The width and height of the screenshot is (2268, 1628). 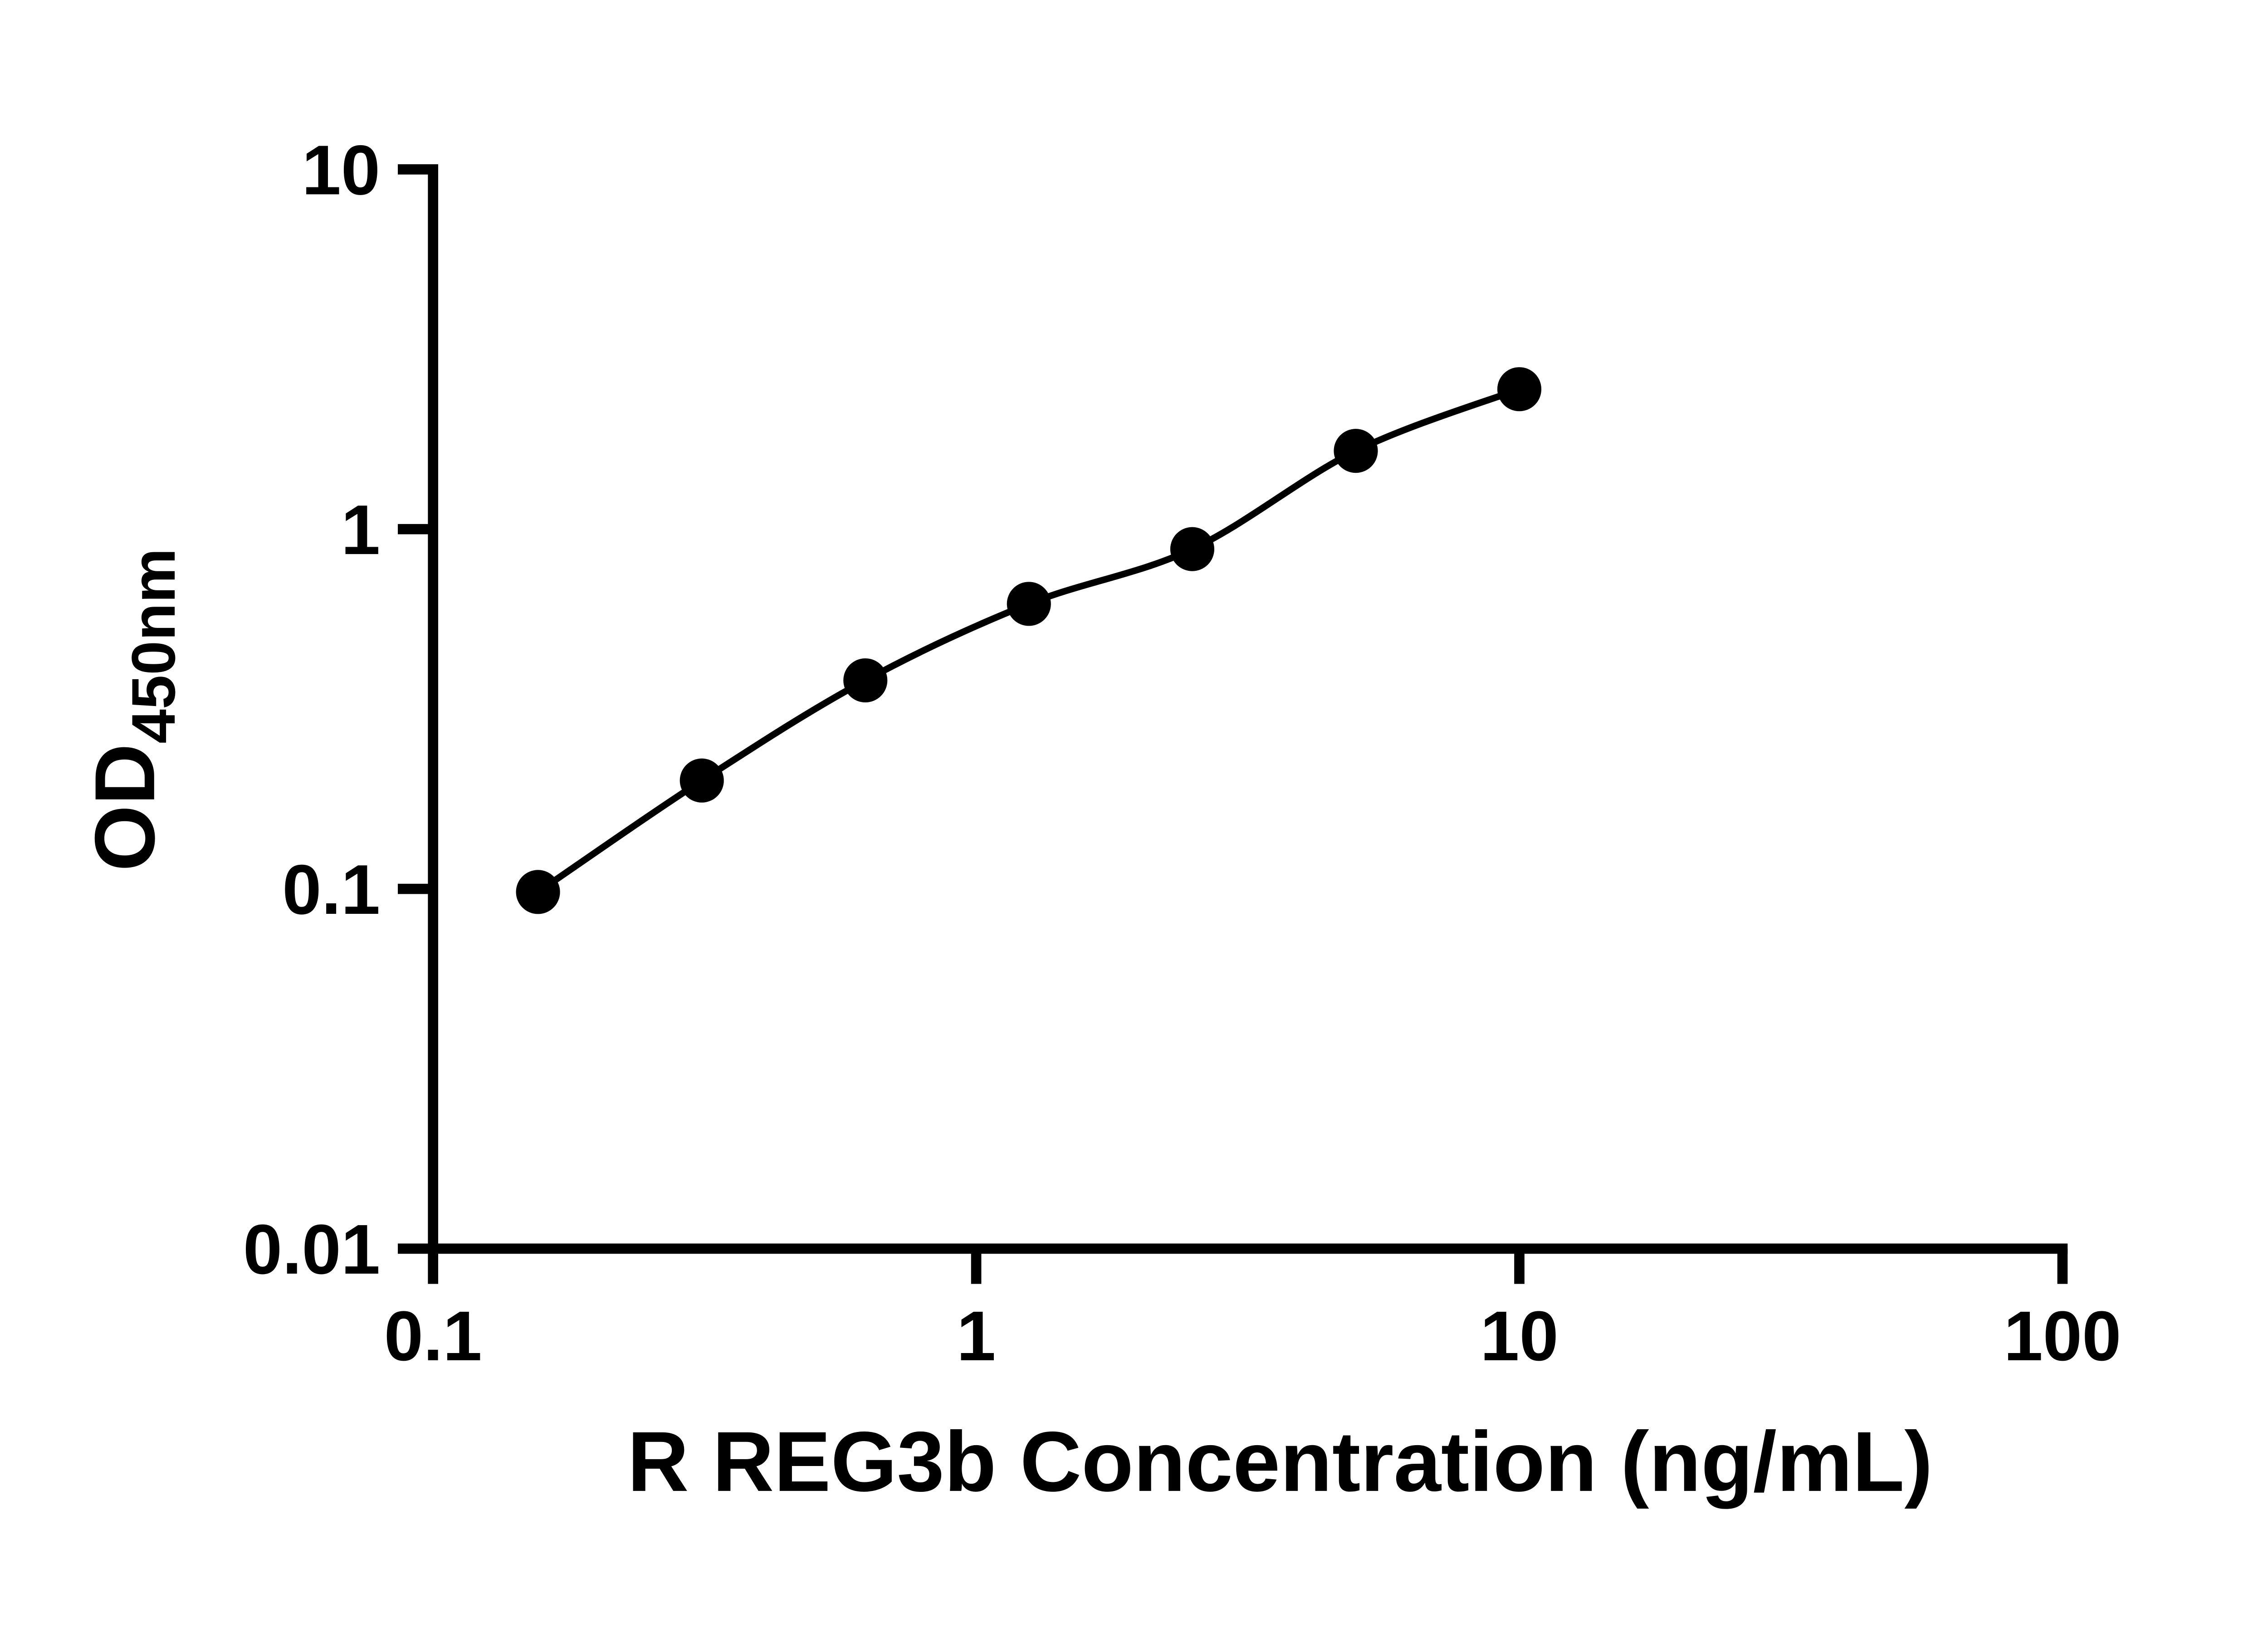 I want to click on y-tick-label: 10, so click(x=341, y=169).